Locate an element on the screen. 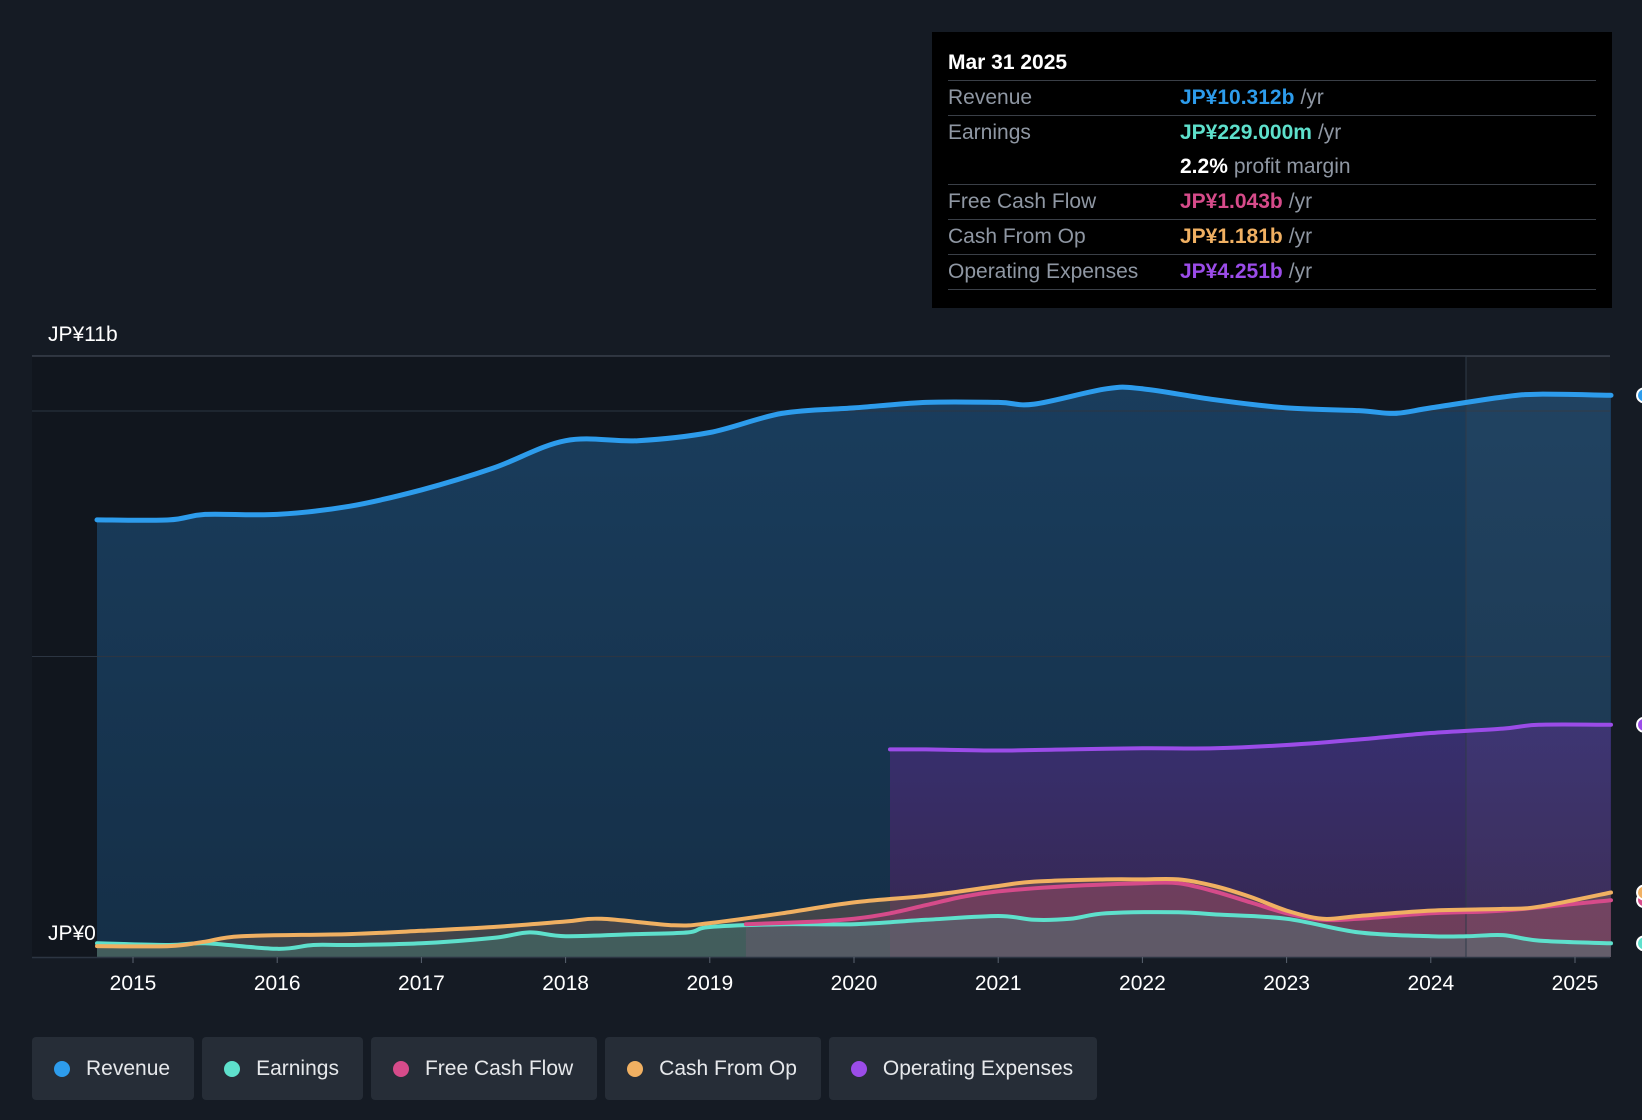 The height and width of the screenshot is (1120, 1642). tooltip-row-profit-margin: 2.2% profit margin is located at coordinates (1272, 167).